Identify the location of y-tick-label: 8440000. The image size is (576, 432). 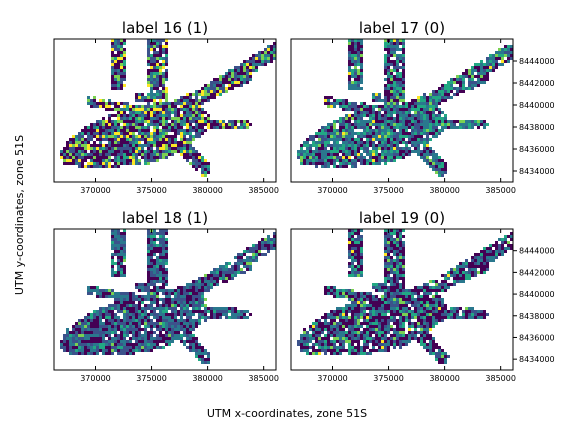
(537, 105).